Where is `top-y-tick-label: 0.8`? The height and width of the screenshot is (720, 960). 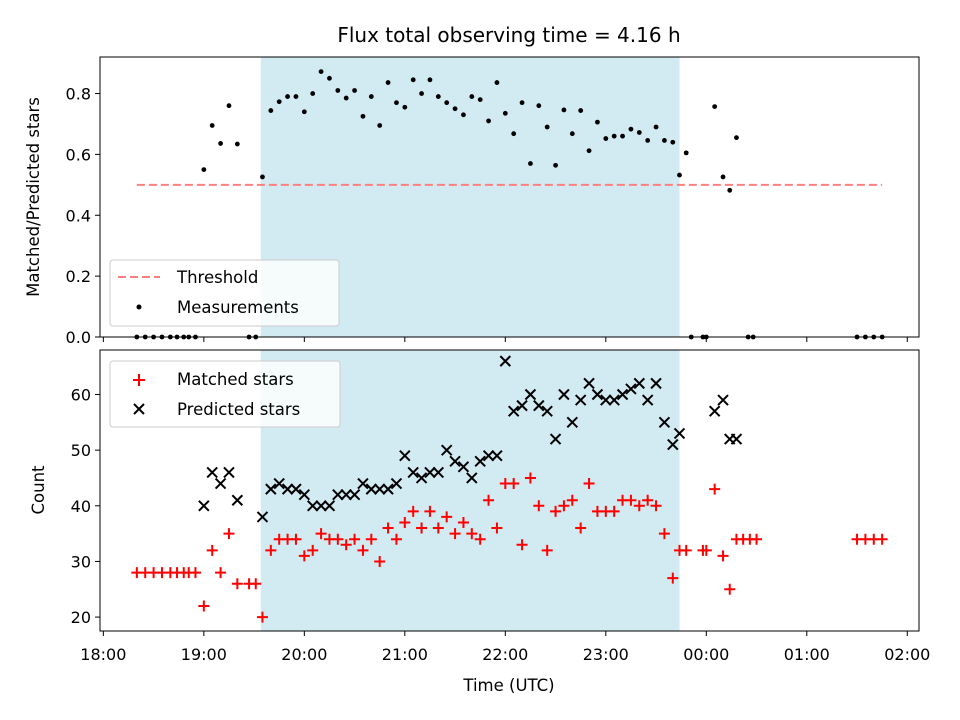 top-y-tick-label: 0.8 is located at coordinates (78, 94).